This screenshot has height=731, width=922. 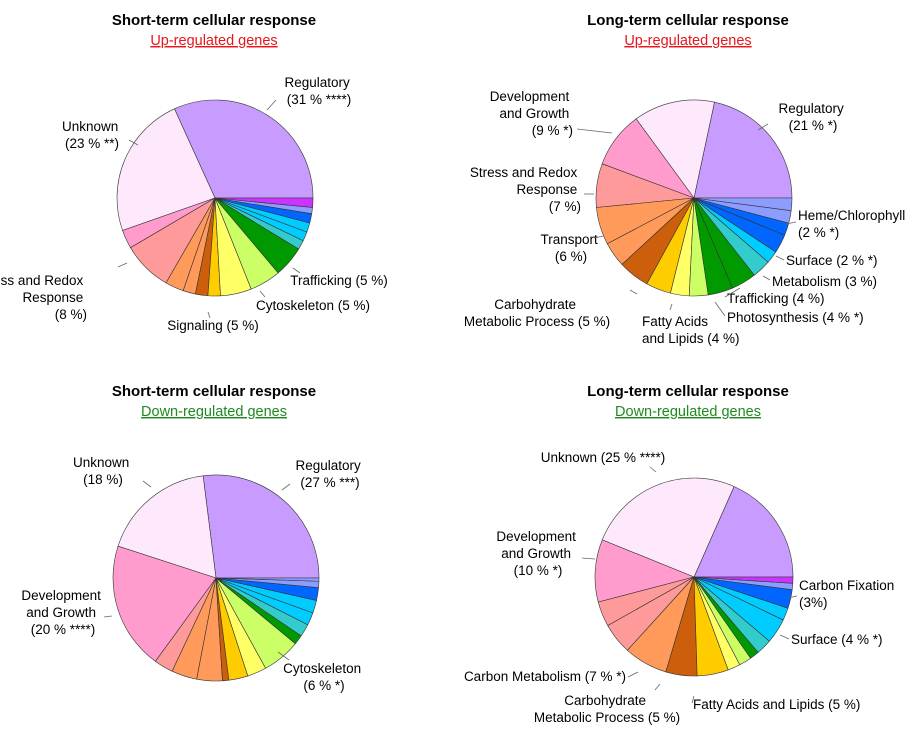 What do you see at coordinates (92, 135) in the screenshot?
I see `slice-label-unknown: Unknown (23 % **)` at bounding box center [92, 135].